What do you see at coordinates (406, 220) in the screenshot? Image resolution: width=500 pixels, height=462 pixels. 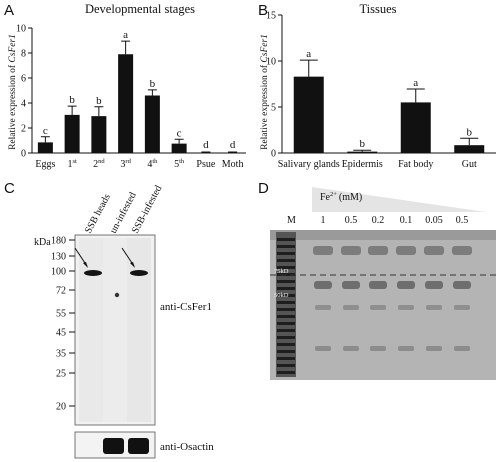 I see `concentration-label: 0.1` at bounding box center [406, 220].